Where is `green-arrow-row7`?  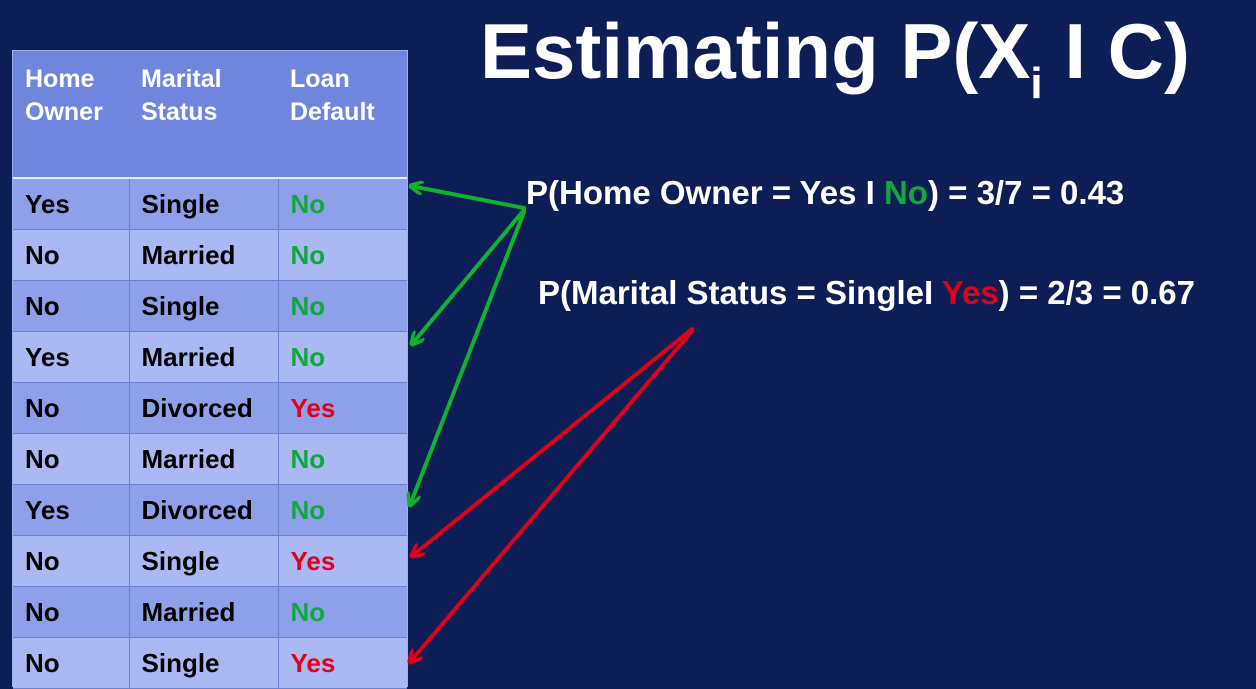 green-arrow-row7 is located at coordinates (468, 357).